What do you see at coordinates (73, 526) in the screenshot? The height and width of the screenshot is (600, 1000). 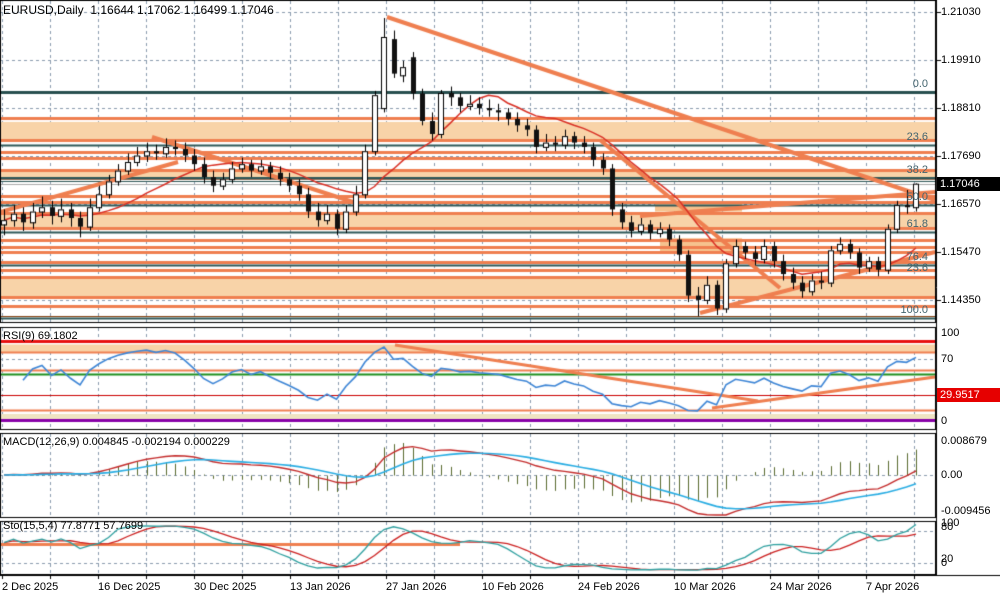 I see `stochastic-indicator-title: Sto(15,5,4) 77.8771 57.7699` at bounding box center [73, 526].